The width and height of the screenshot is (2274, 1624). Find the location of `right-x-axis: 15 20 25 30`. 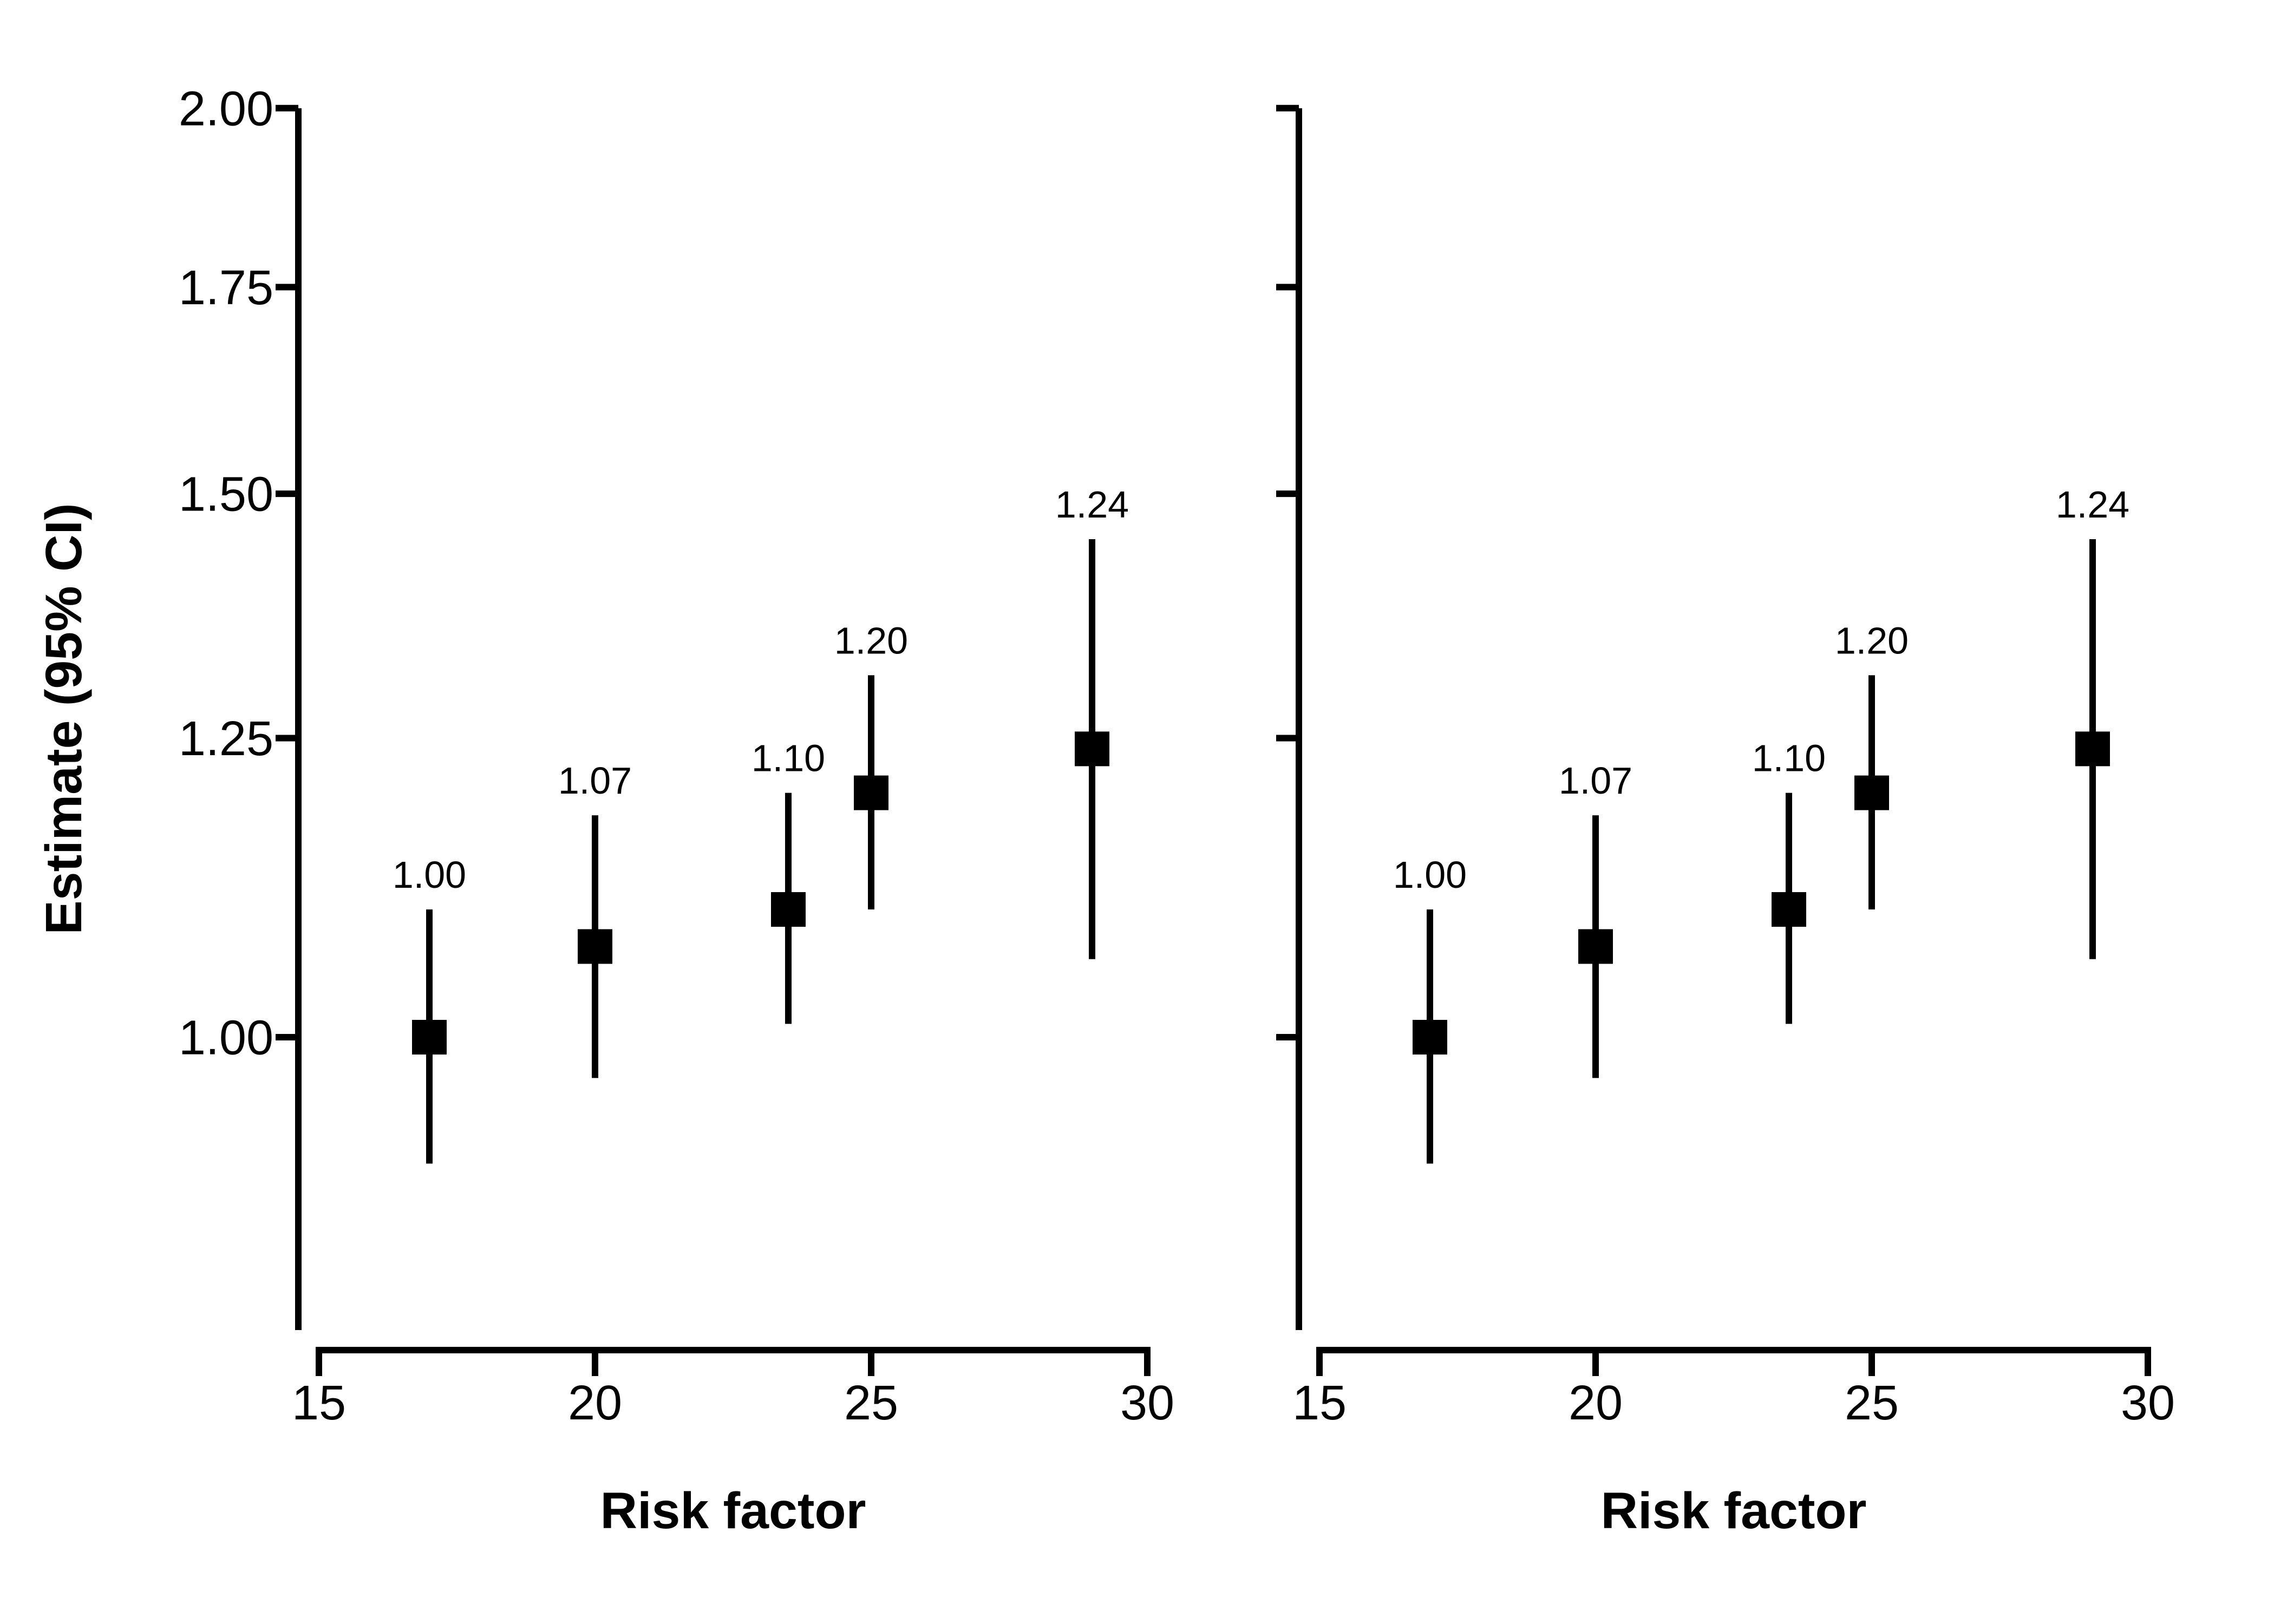

right-x-axis: 15 20 25 30 is located at coordinates (1734, 1388).